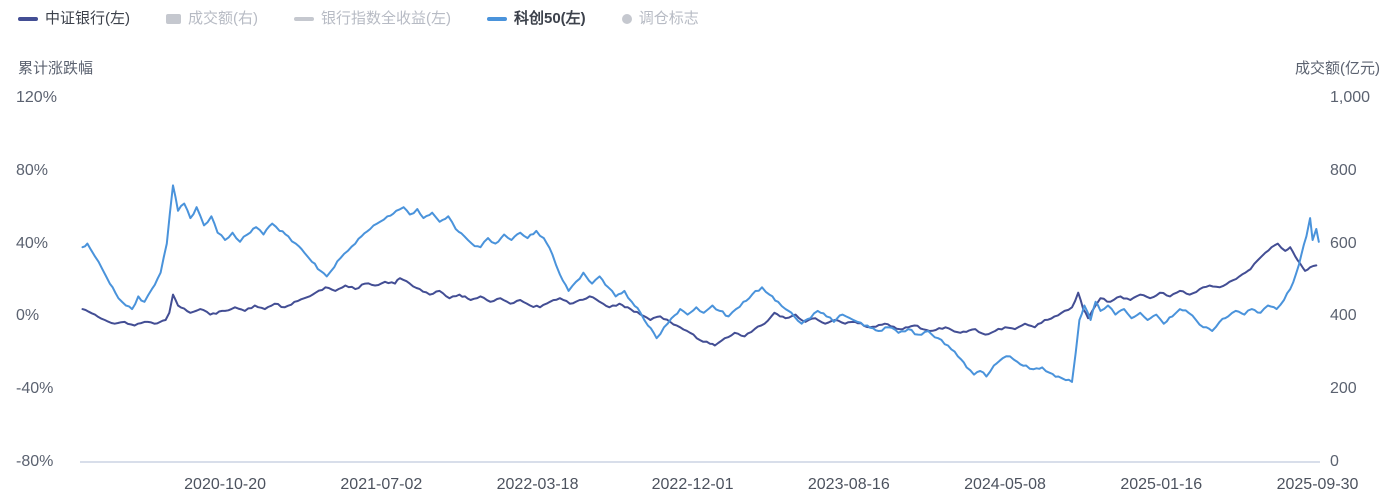 The image size is (1392, 504). I want to click on legend-item-0: 中证银行(左), so click(74, 19).